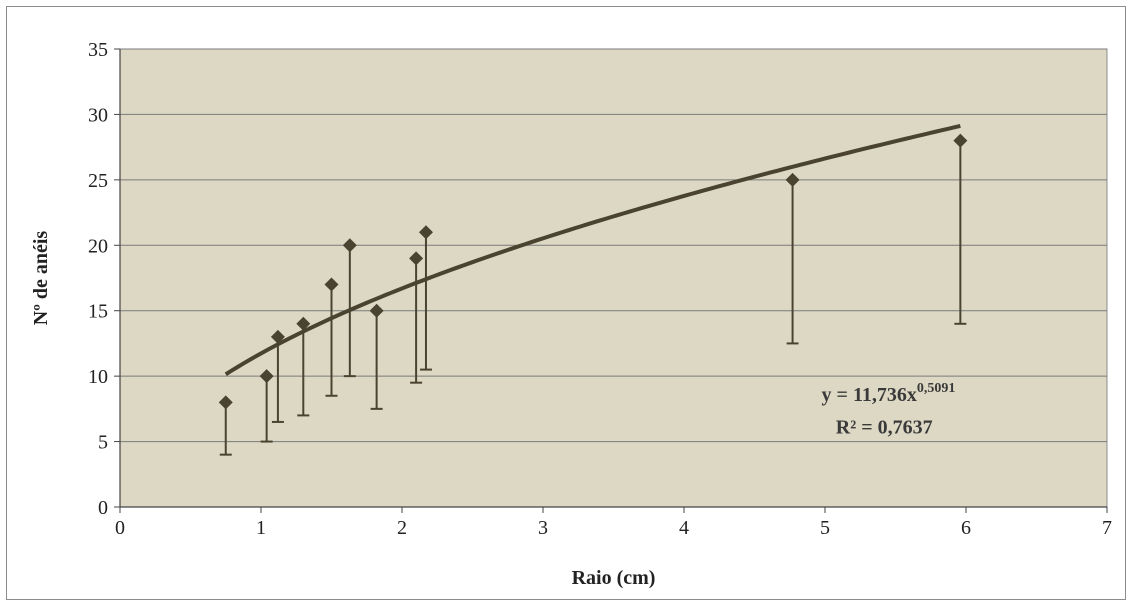 The width and height of the screenshot is (1134, 608). I want to click on y-tick-label: 25, so click(98, 181).